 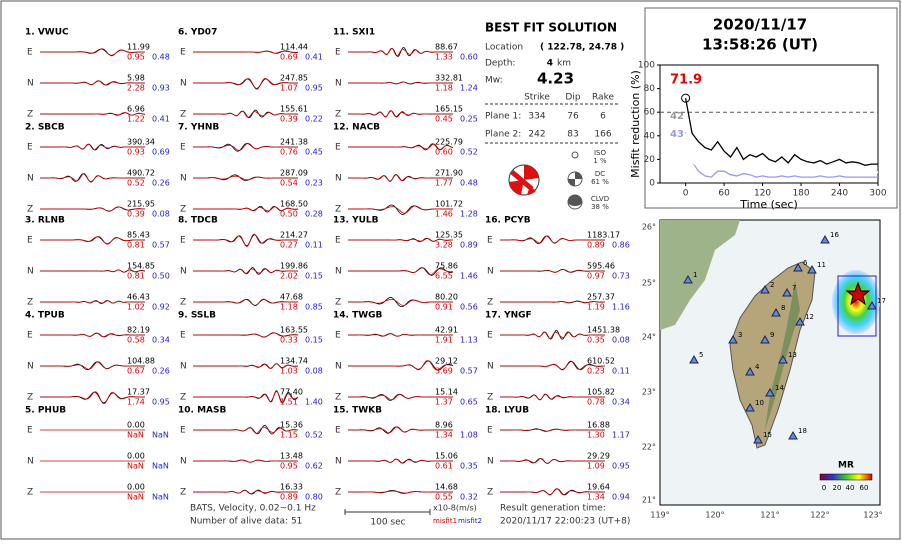 What do you see at coordinates (724, 194) in the screenshot?
I see `x-tick-label: 60` at bounding box center [724, 194].